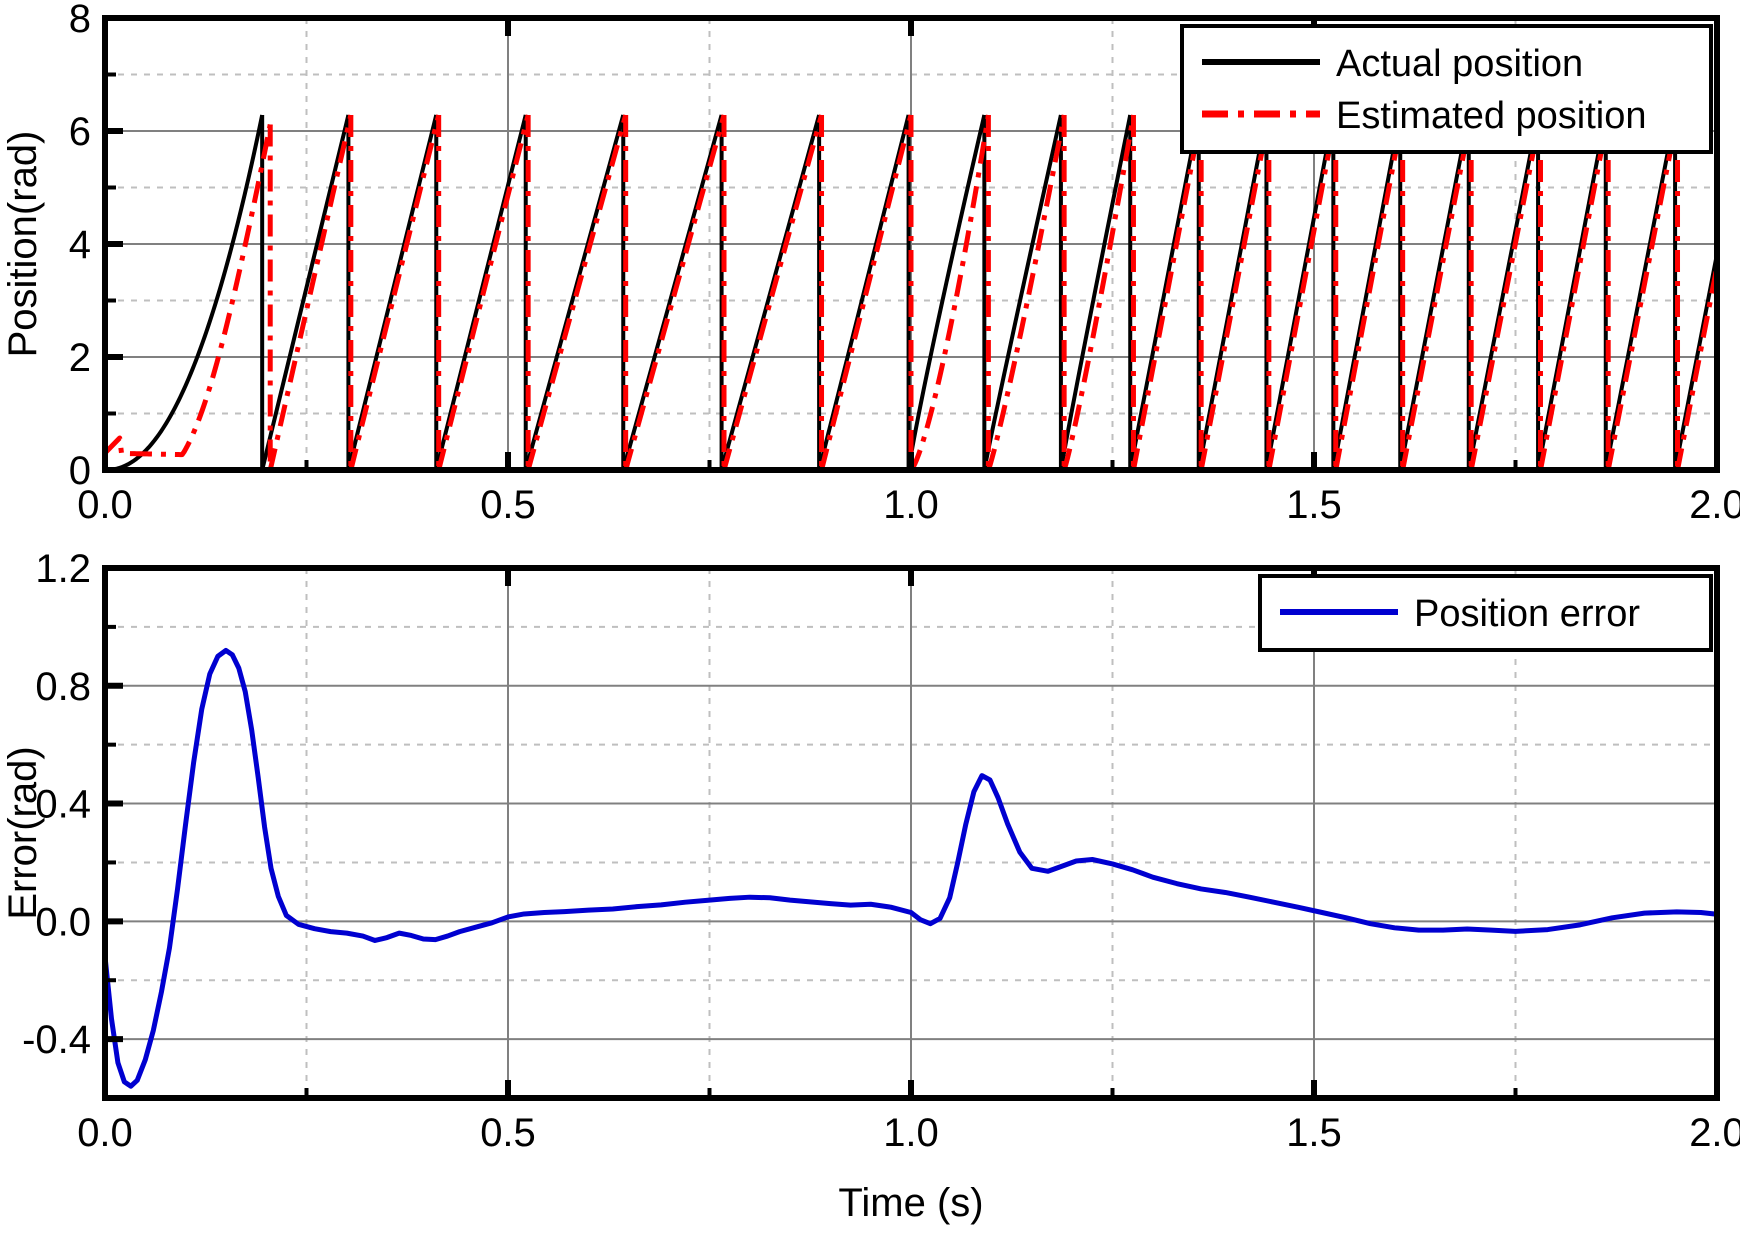 Image resolution: width=1740 pixels, height=1234 pixels. I want to click on position-chart-ylabel: Position(rad), so click(23, 244).